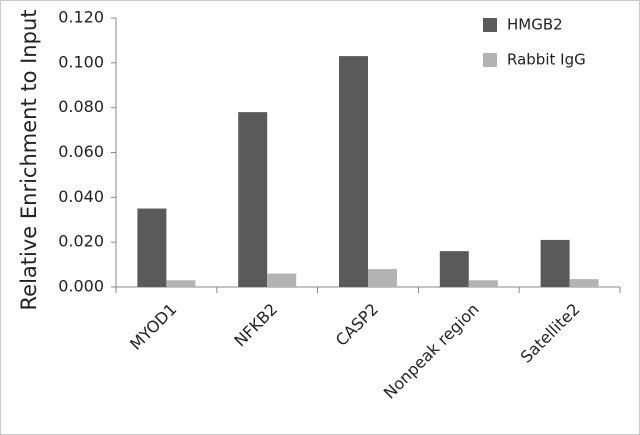 Image resolution: width=640 pixels, height=435 pixels. What do you see at coordinates (81, 241) in the screenshot?
I see `y-tick-label: 0.020` at bounding box center [81, 241].